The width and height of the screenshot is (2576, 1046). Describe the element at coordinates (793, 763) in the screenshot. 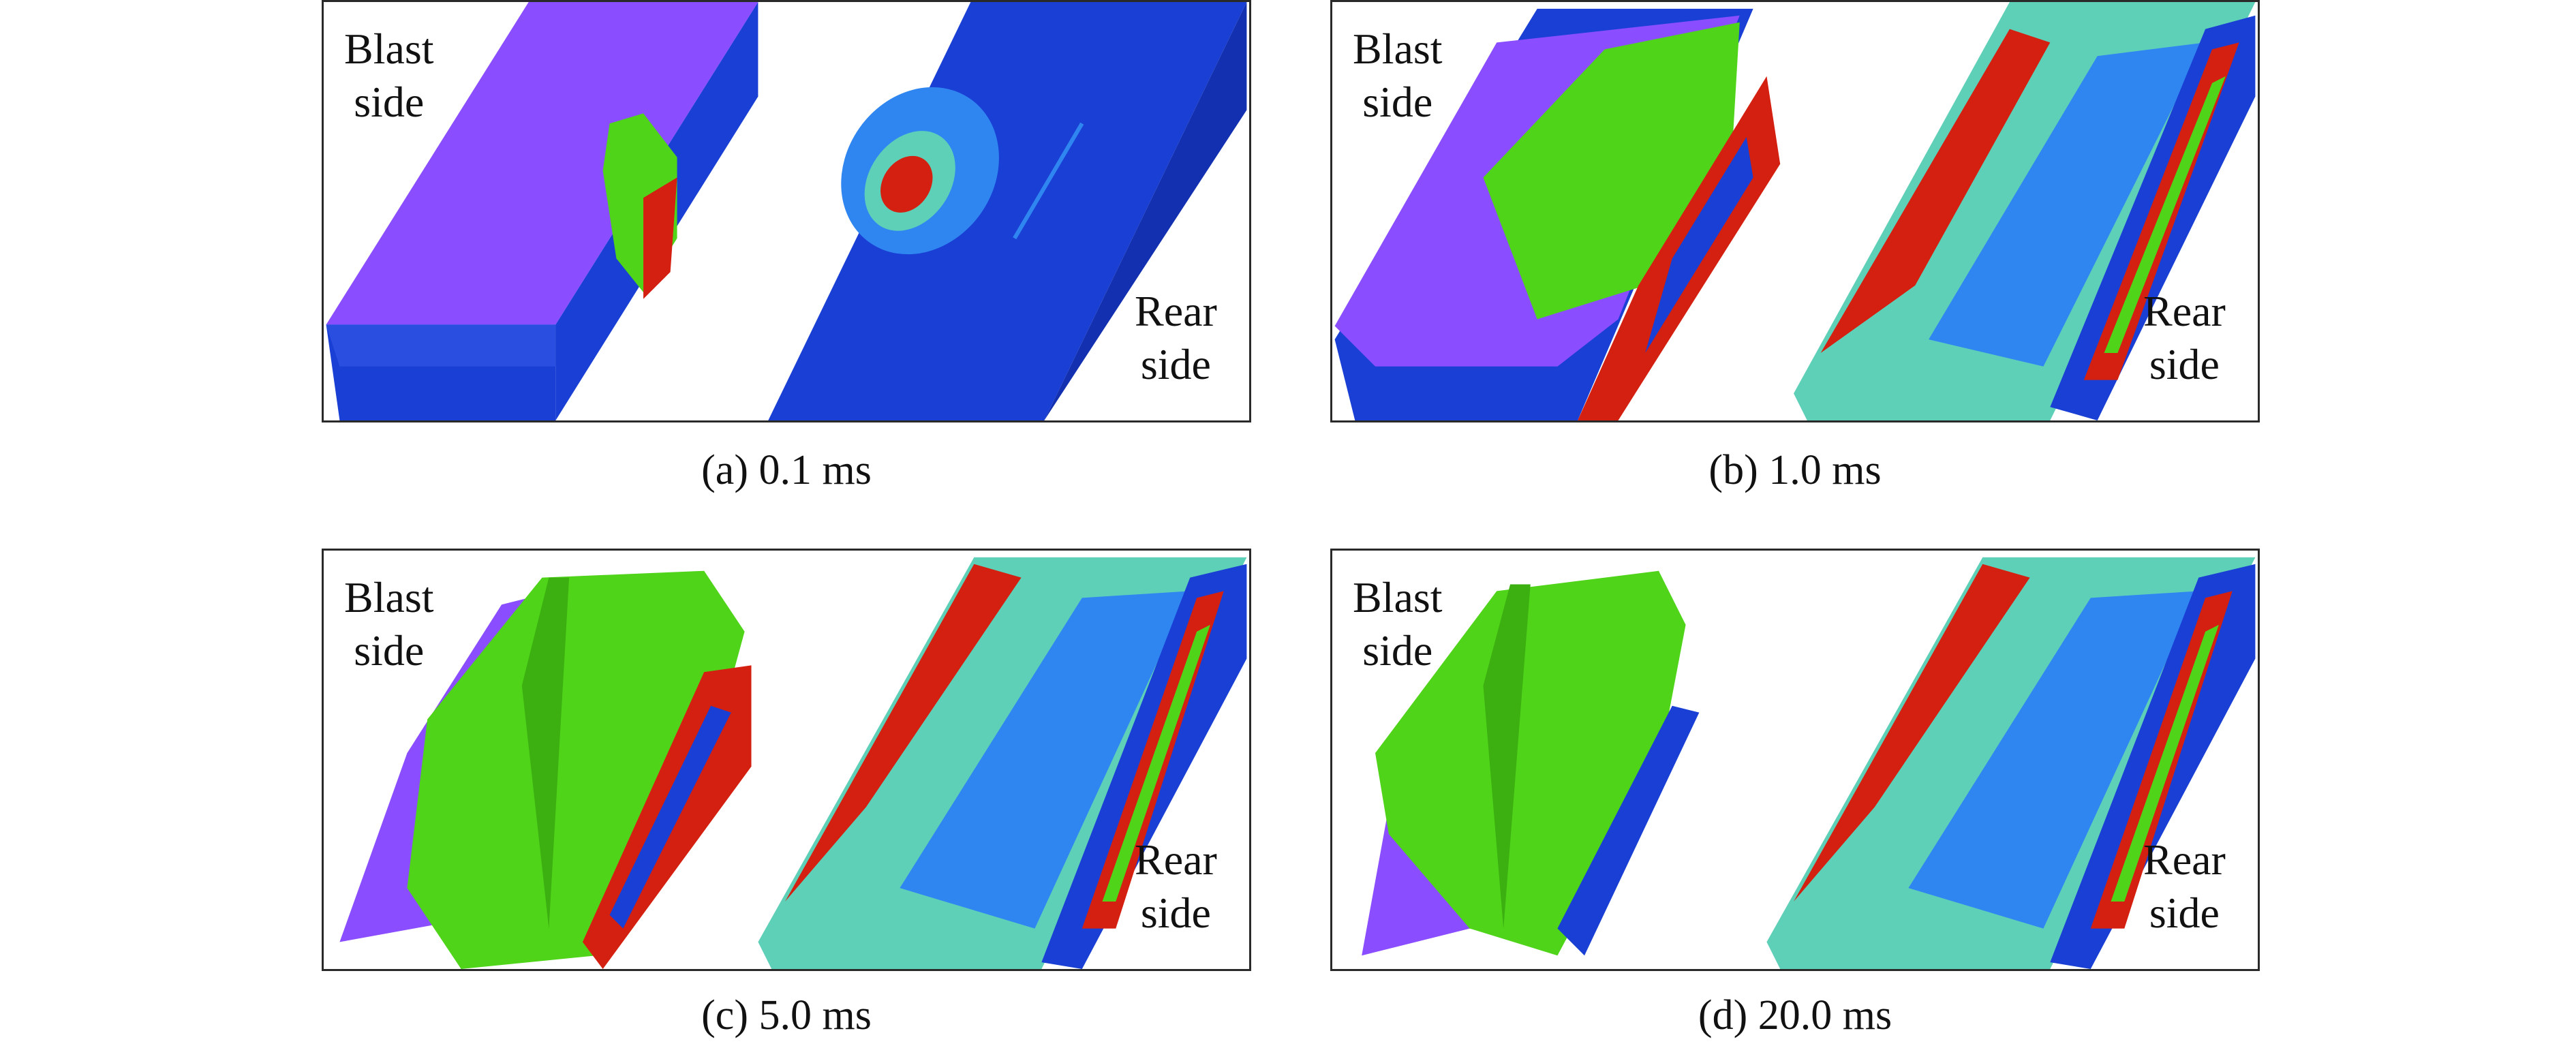

I see `panel-c-simulation` at that location.